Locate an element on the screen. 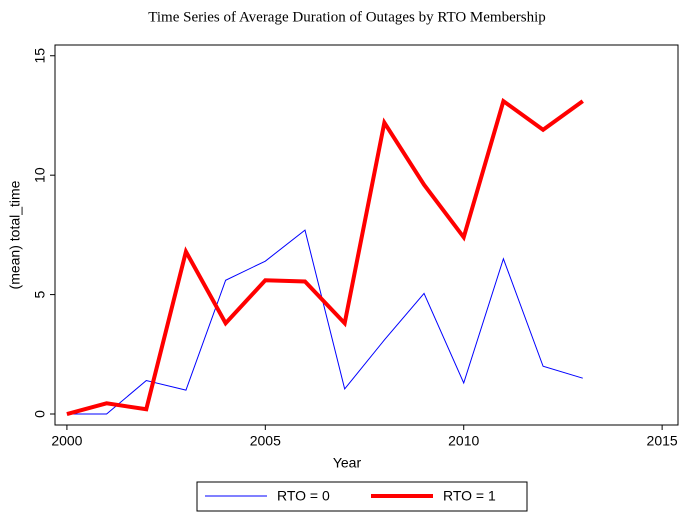 The width and height of the screenshot is (685, 518). y-axis-label: (mean) total_time is located at coordinates (15, 234).